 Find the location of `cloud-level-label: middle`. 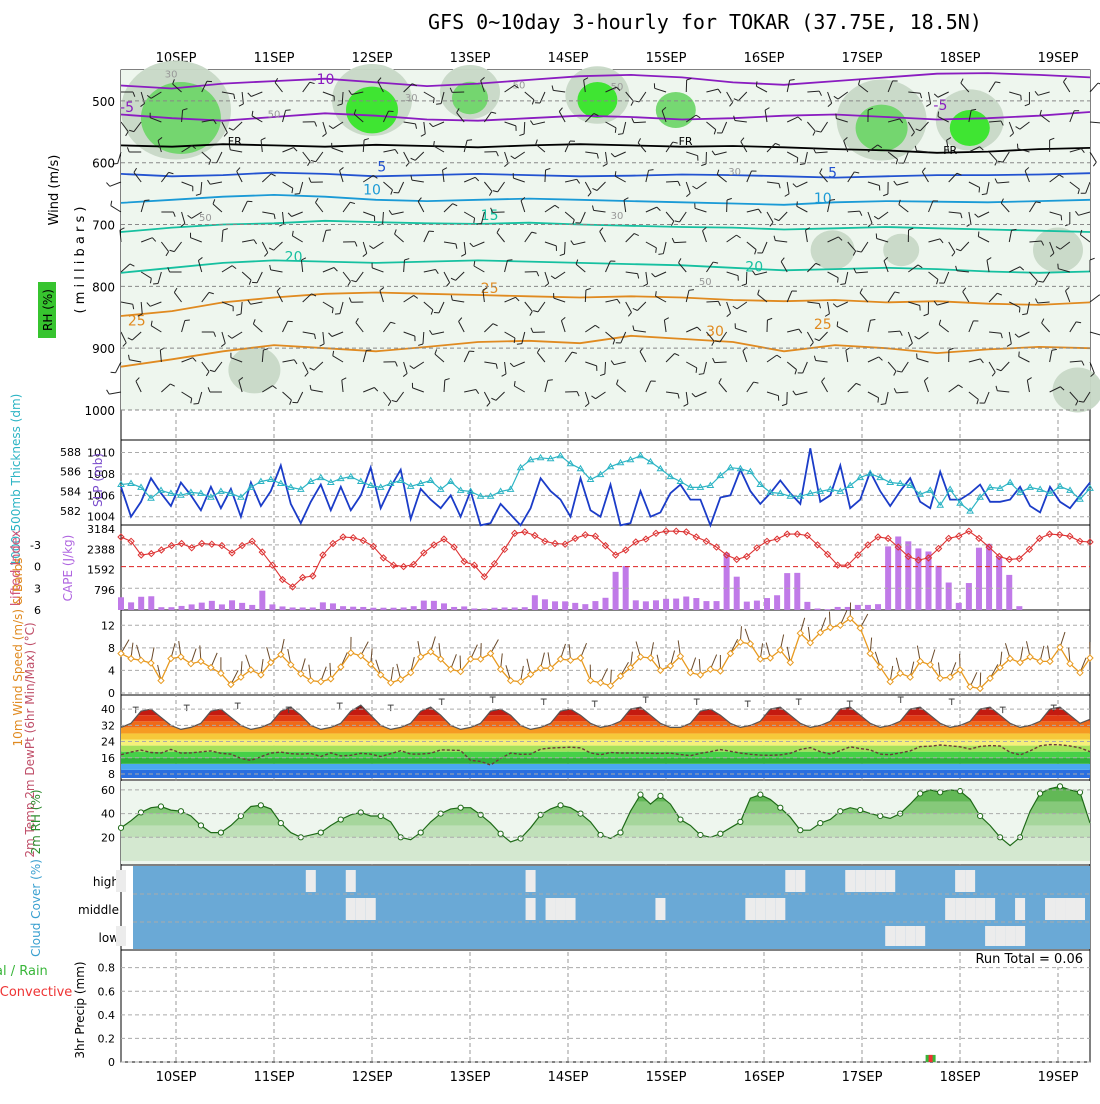

cloud-level-label: middle is located at coordinates (98, 910).